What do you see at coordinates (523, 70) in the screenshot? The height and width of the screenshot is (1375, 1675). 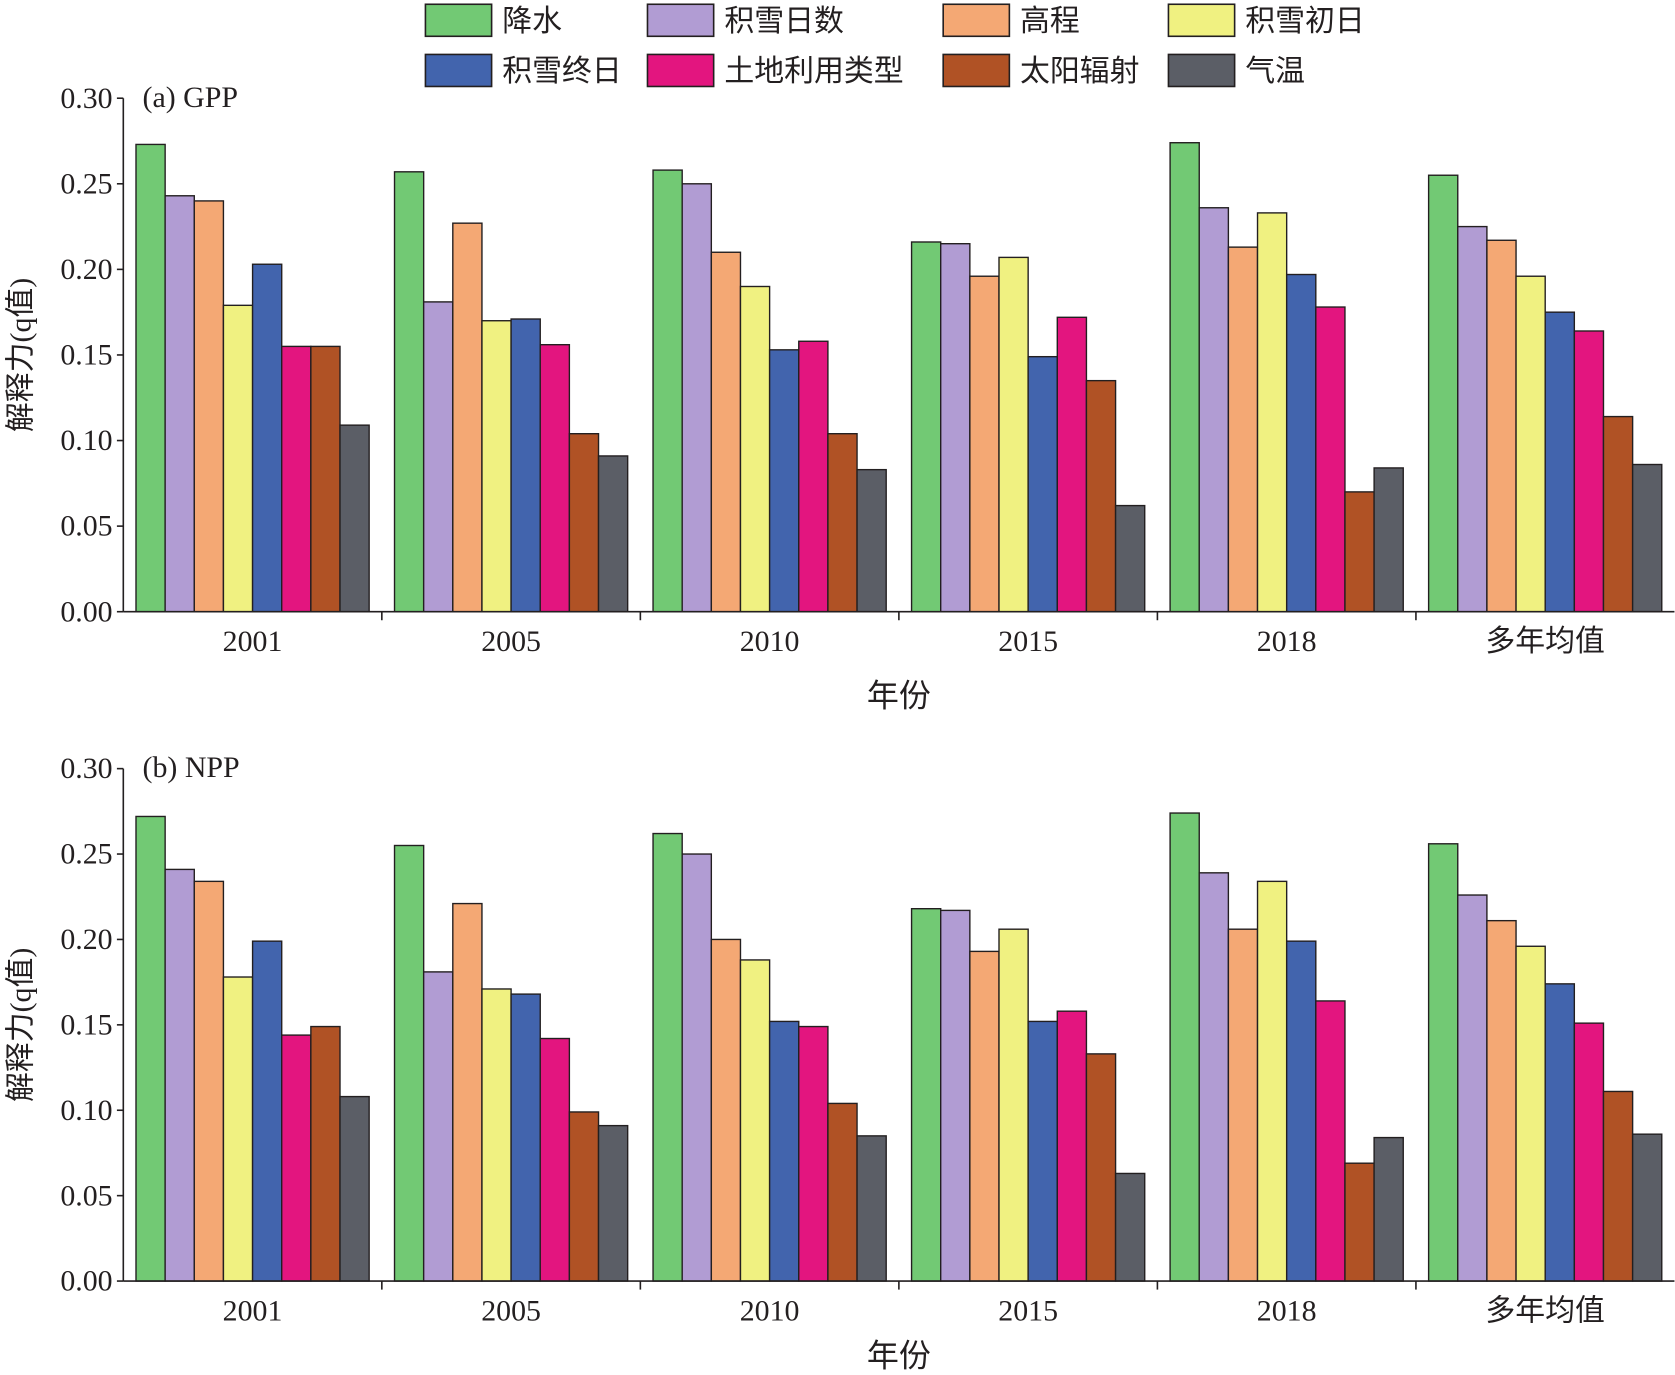 I see `legend-item: 积雪终日` at bounding box center [523, 70].